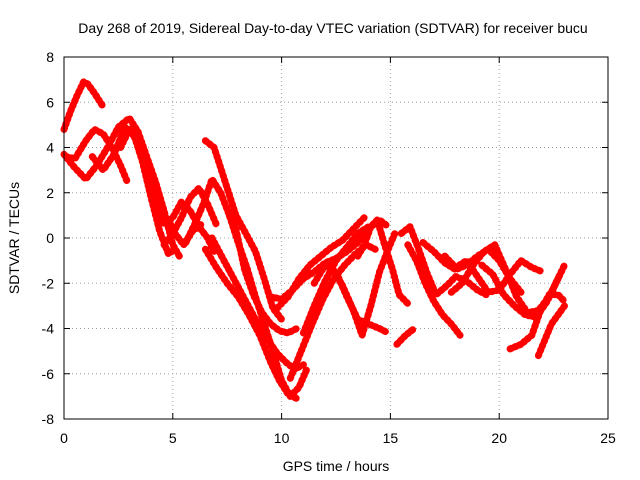 The image size is (640, 480). Describe the element at coordinates (50, 148) in the screenshot. I see `y-tick-label: 4` at that location.